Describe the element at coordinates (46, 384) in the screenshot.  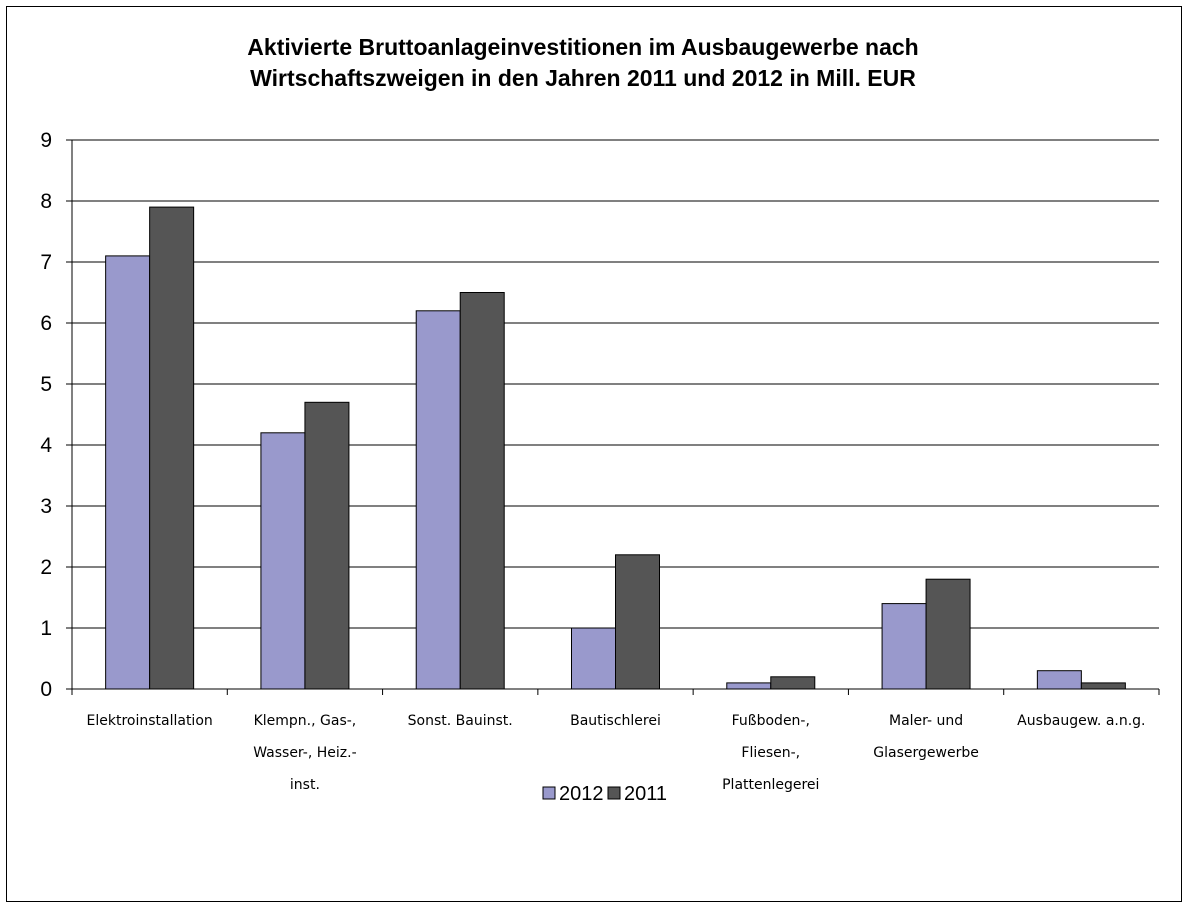
I see `y-tick-label: 5` at that location.